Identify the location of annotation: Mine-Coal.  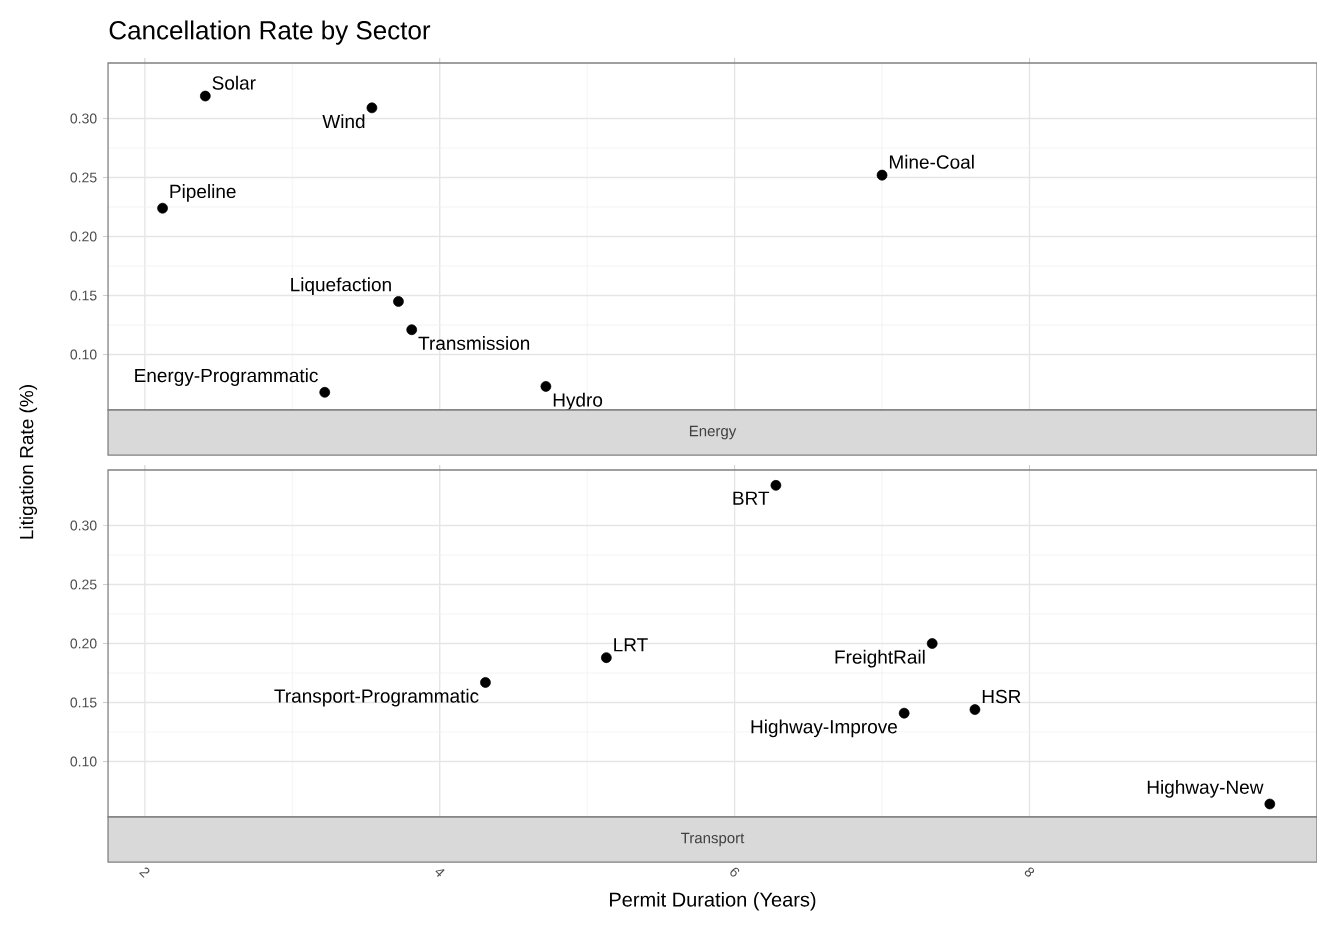
(931, 161).